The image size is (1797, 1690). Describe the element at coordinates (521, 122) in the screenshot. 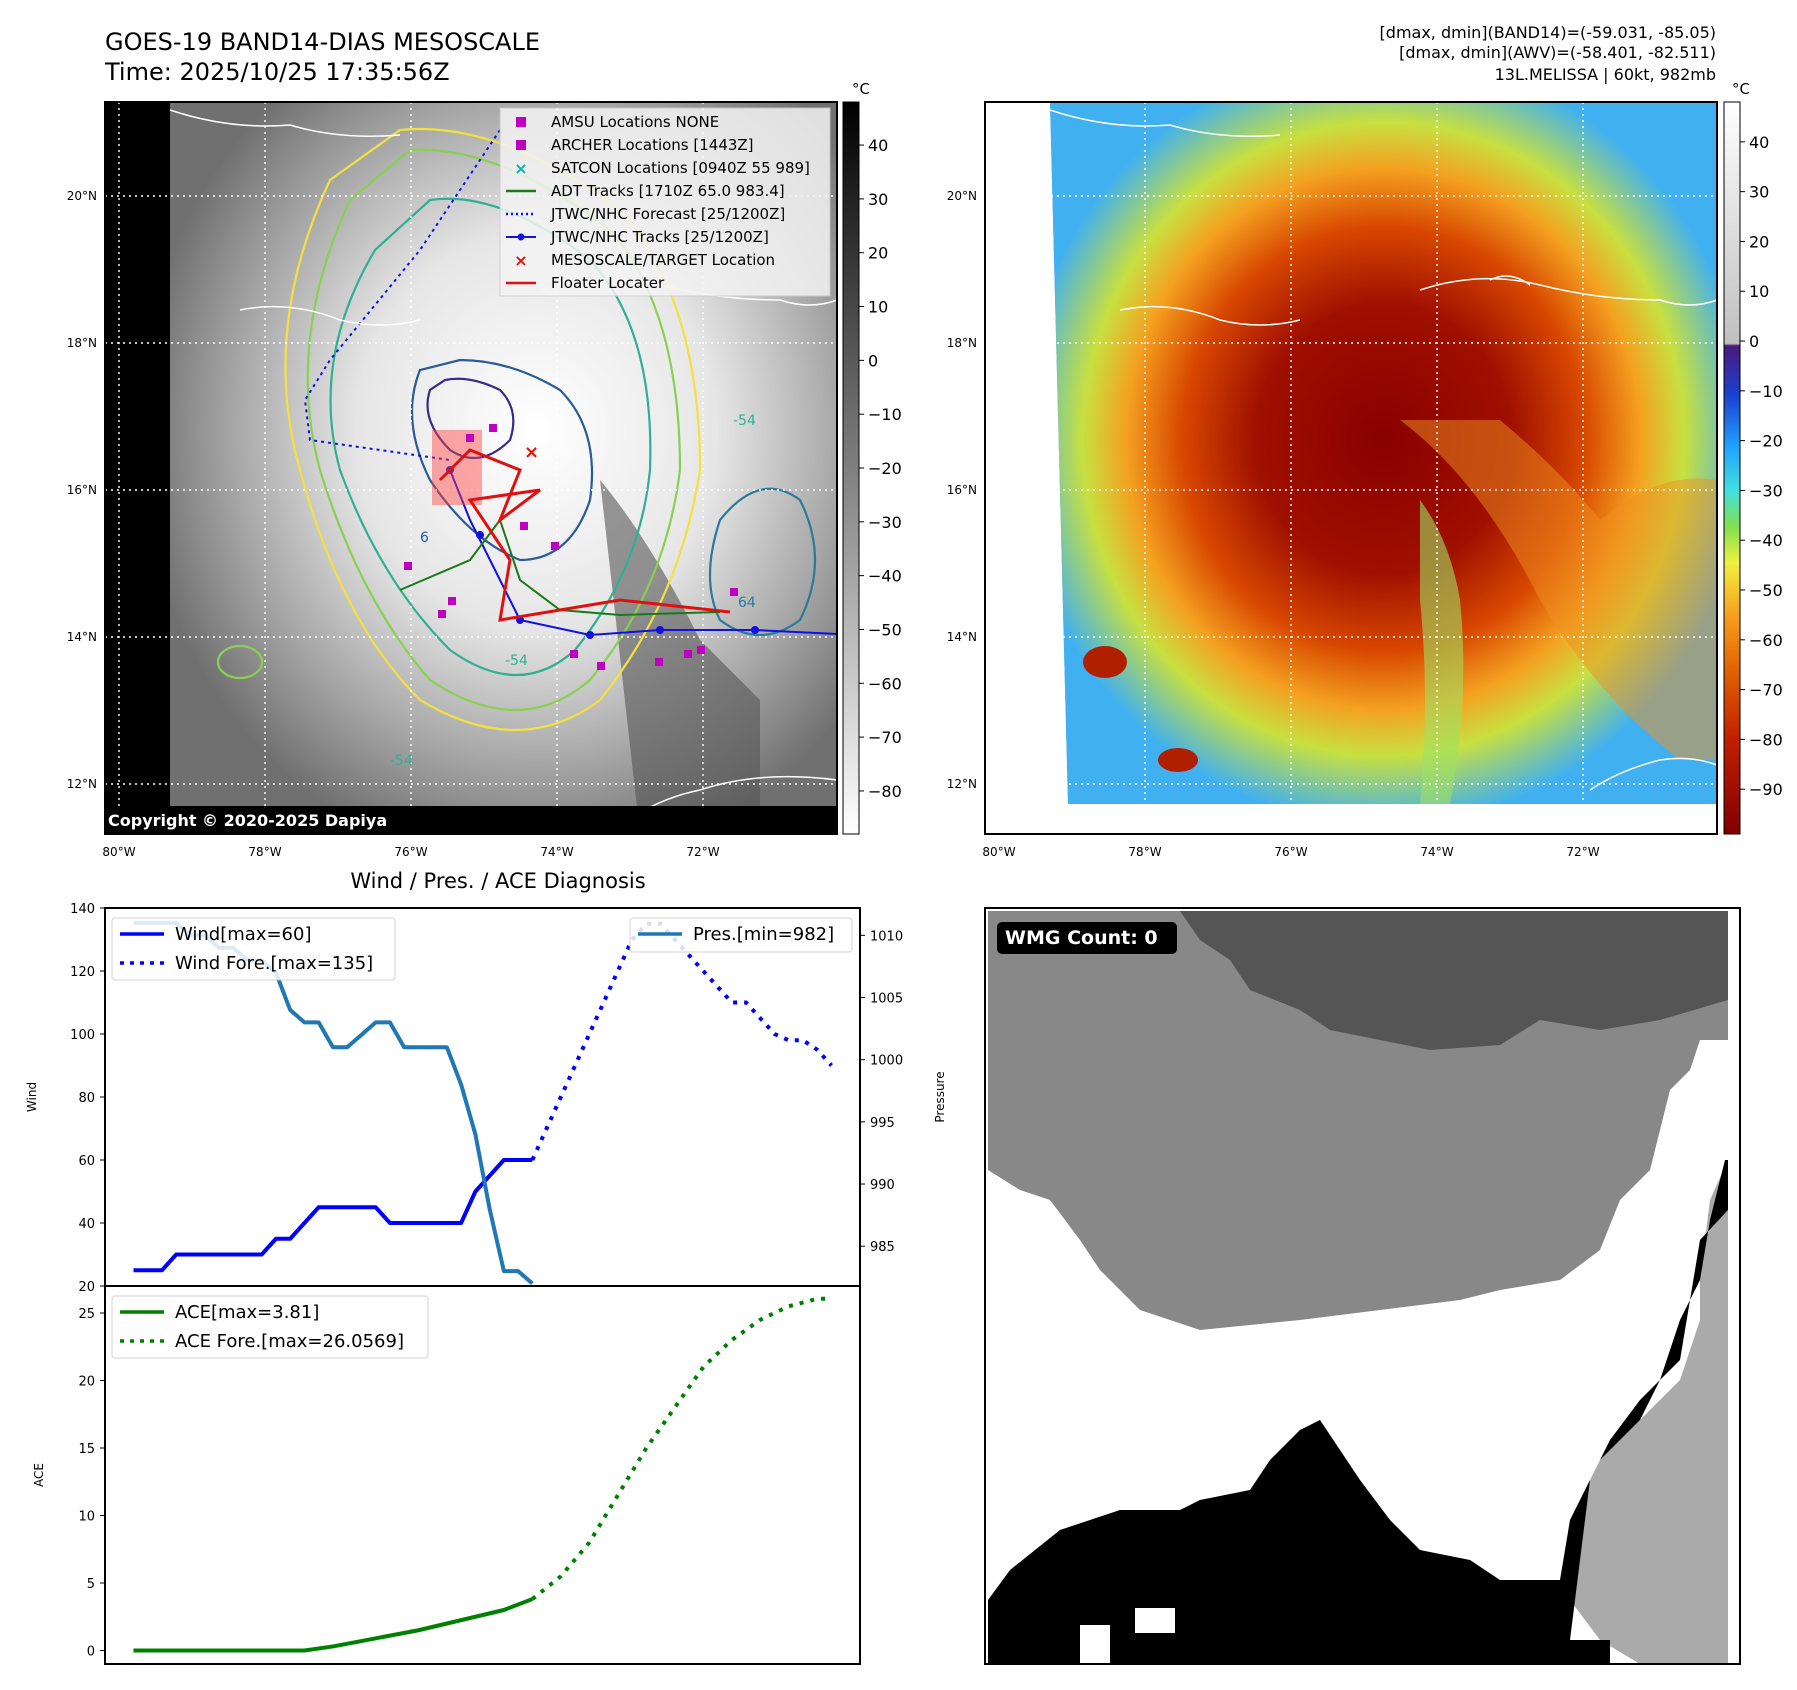

I see `legend-marker` at that location.